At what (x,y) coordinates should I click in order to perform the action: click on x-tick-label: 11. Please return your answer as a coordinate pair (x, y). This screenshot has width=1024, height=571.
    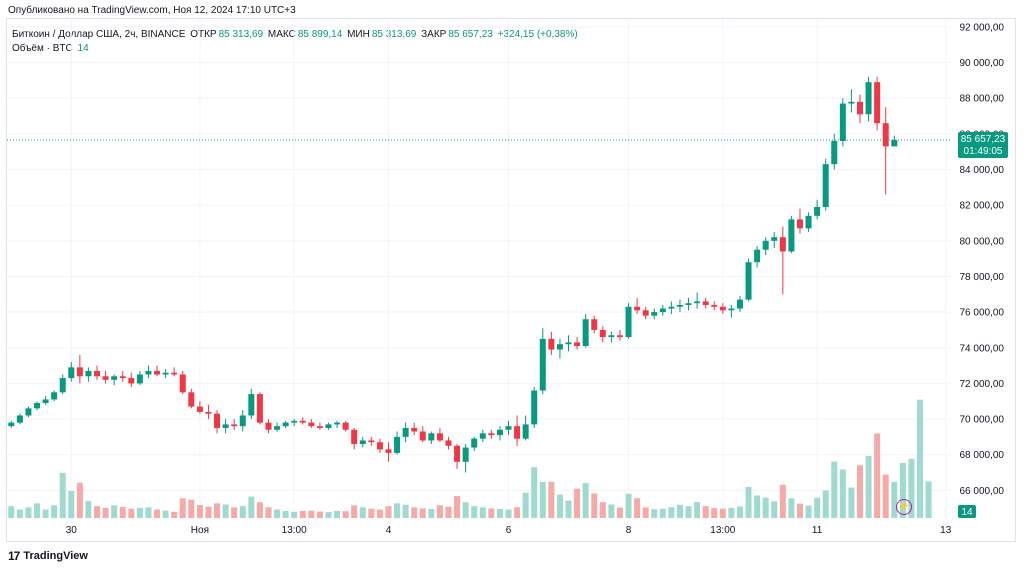
    Looking at the image, I should click on (817, 530).